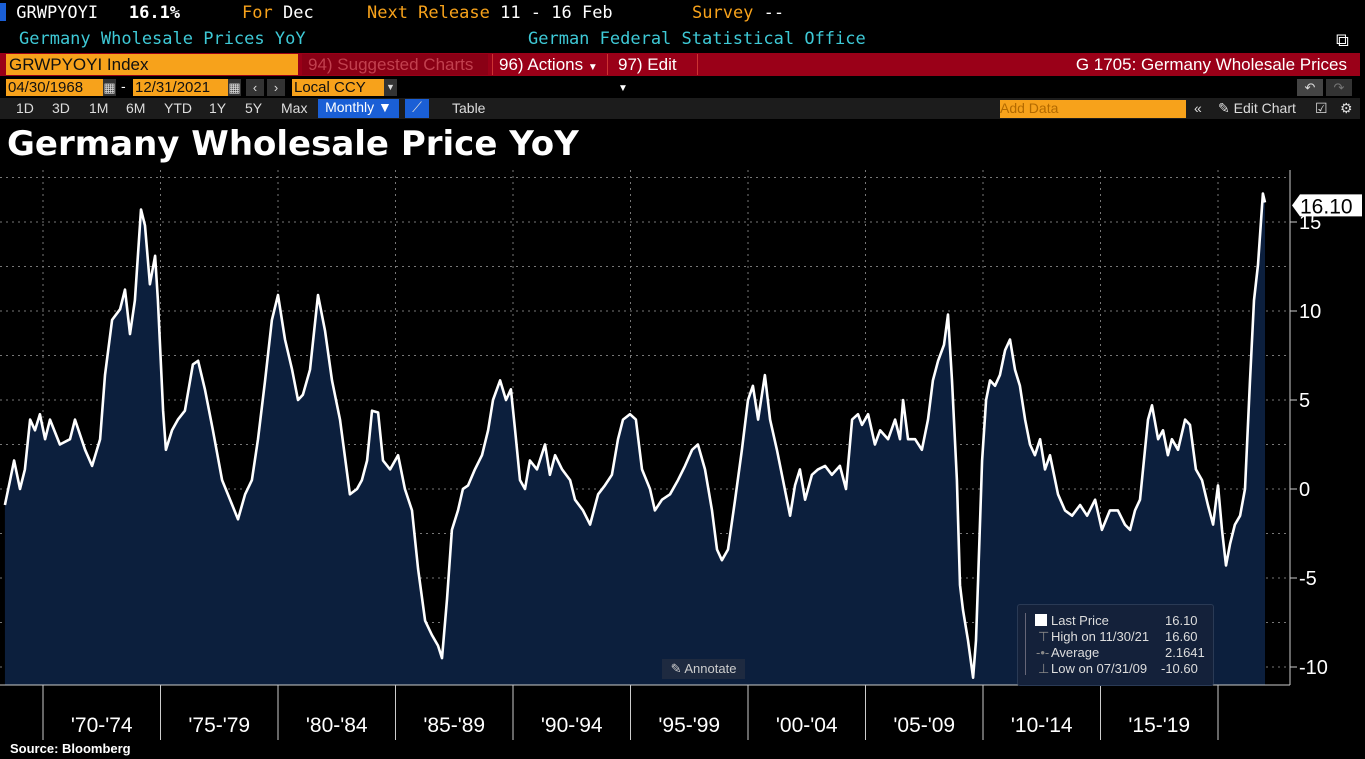 The width and height of the screenshot is (1365, 759). I want to click on actions-button: 96) Actions ▼, so click(550, 64).